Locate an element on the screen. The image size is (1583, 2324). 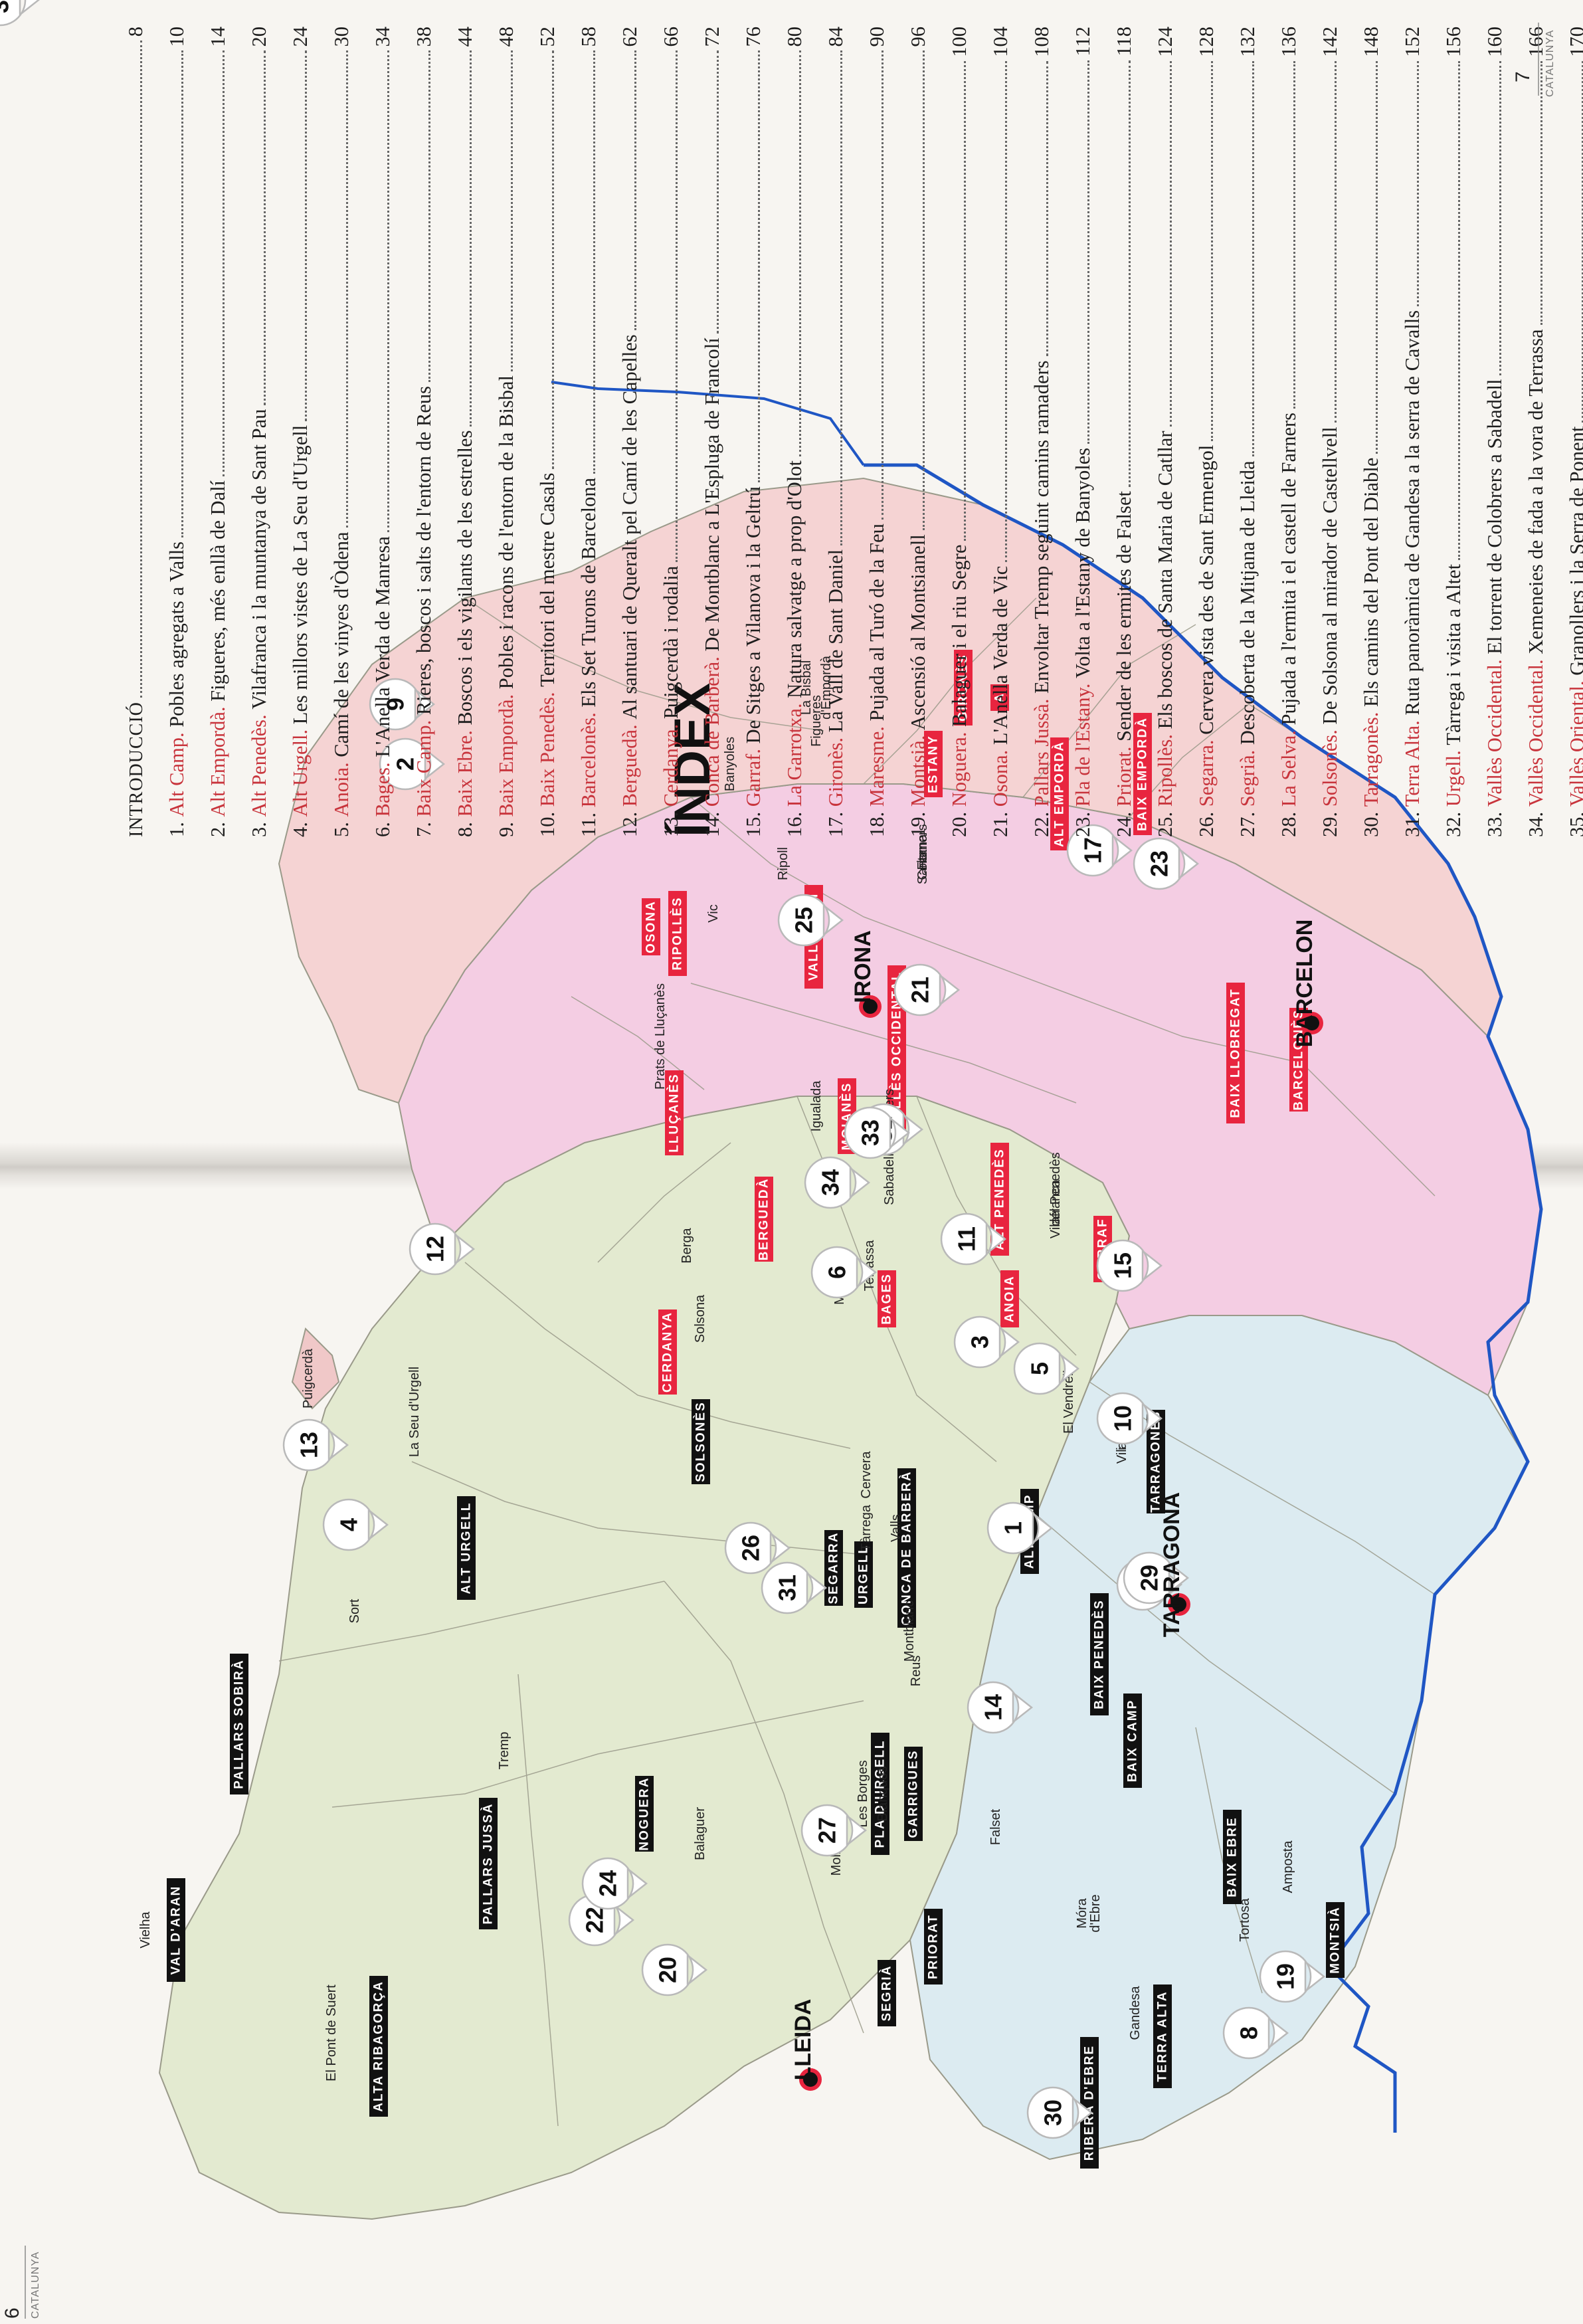
entry-number: 12. is located at coordinates (629, 824).